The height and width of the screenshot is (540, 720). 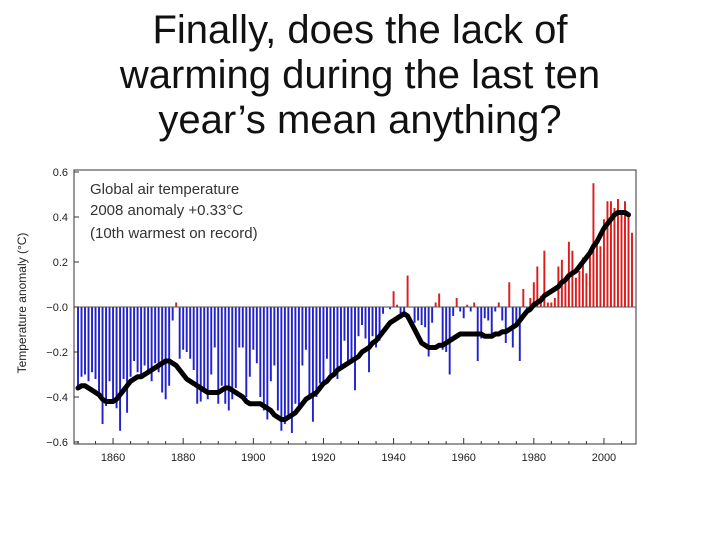 What do you see at coordinates (351, 335) in the screenshot?
I see `bar-1928` at bounding box center [351, 335].